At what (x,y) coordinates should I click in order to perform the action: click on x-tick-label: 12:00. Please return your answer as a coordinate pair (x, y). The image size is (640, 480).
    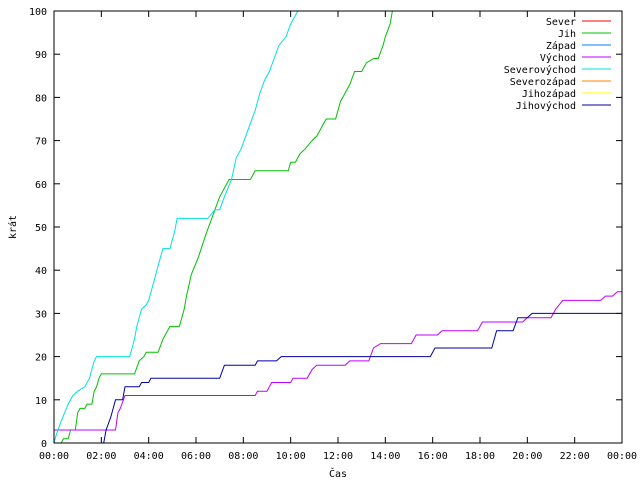
    Looking at the image, I should click on (338, 456).